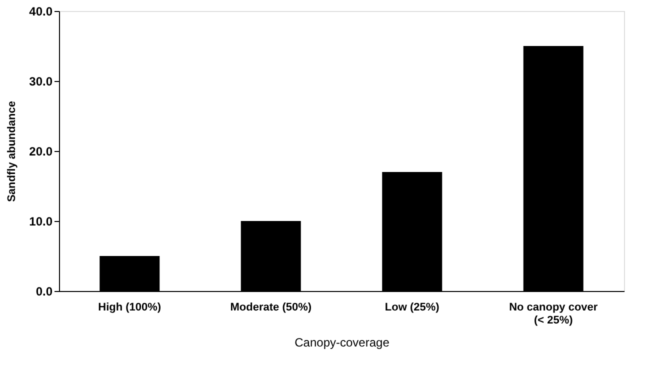 The width and height of the screenshot is (659, 388). What do you see at coordinates (41, 151) in the screenshot?
I see `y-tick-label: 20.0` at bounding box center [41, 151].